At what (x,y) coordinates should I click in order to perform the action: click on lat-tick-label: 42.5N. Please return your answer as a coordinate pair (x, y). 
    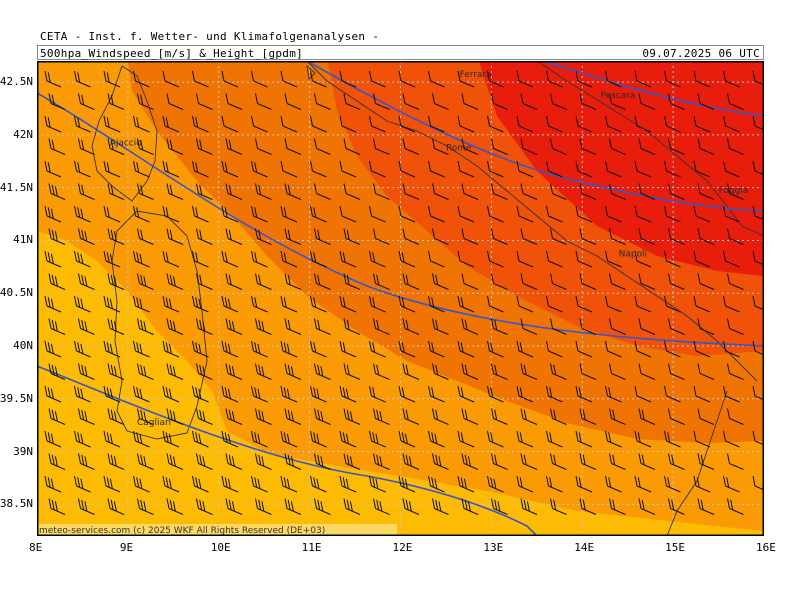
    Looking at the image, I should click on (16, 82).